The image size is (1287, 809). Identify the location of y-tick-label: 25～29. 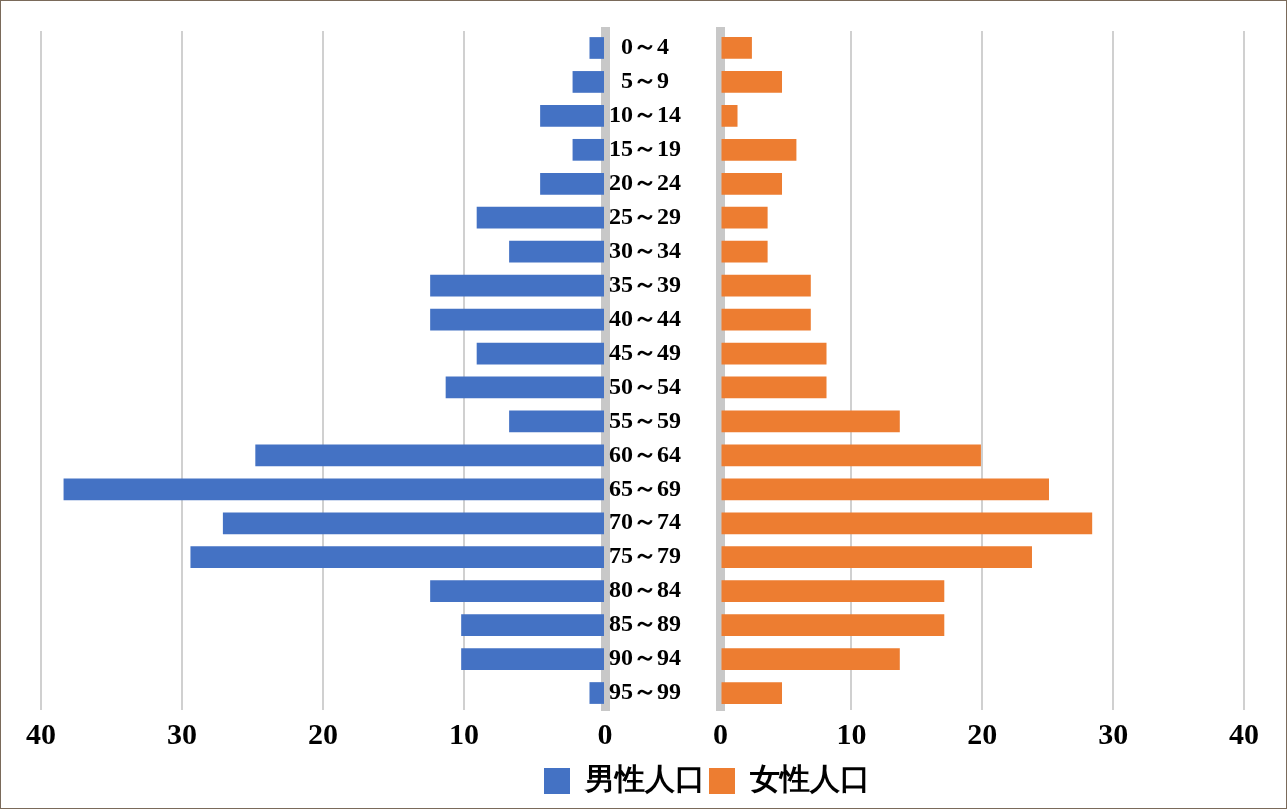
(645, 215).